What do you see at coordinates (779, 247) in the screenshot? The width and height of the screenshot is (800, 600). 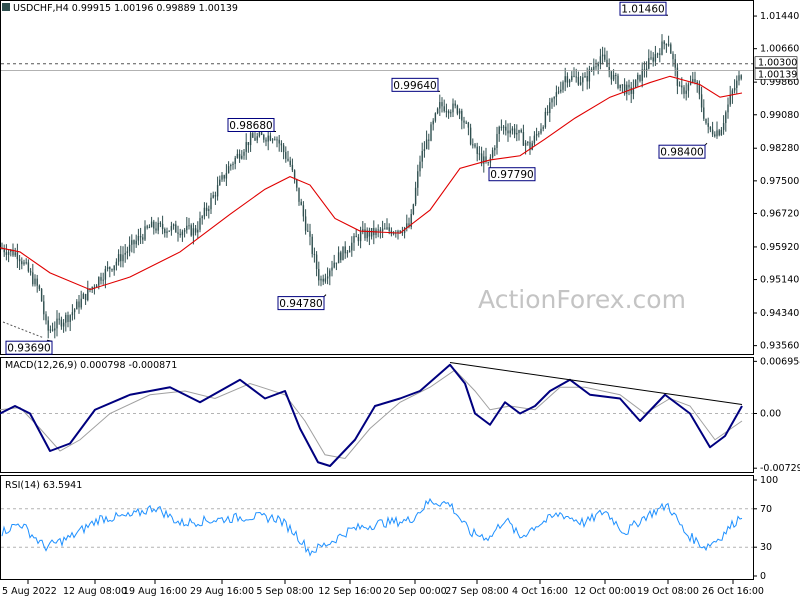 I see `price-tick-label: 0.95920` at bounding box center [779, 247].